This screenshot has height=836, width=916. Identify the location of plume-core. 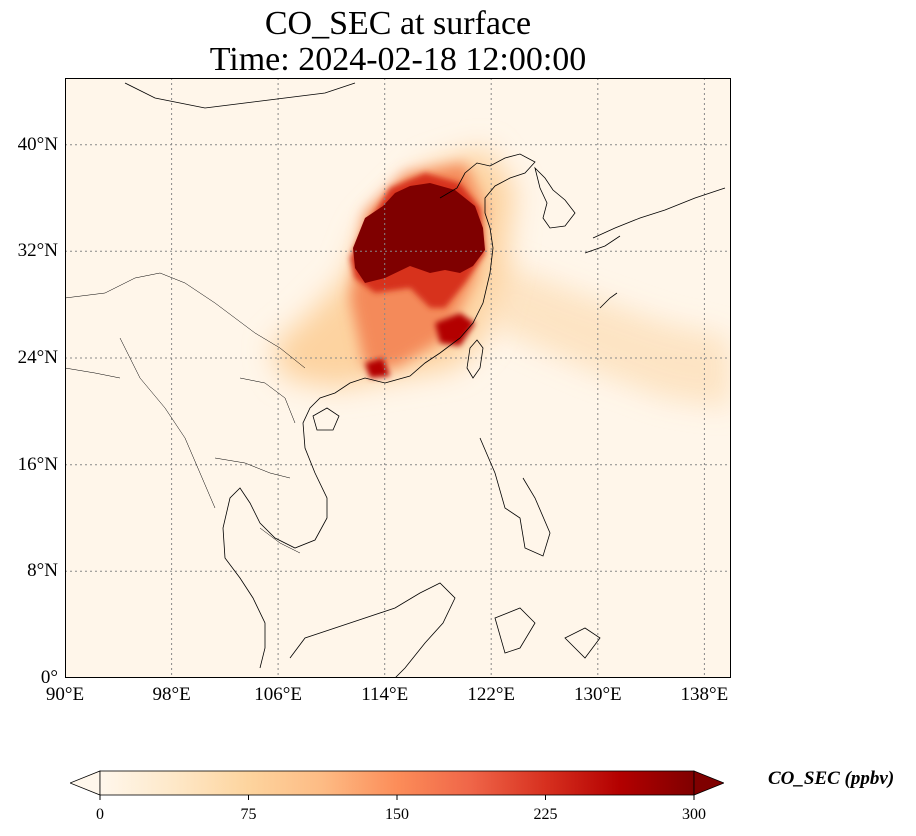
(419, 233).